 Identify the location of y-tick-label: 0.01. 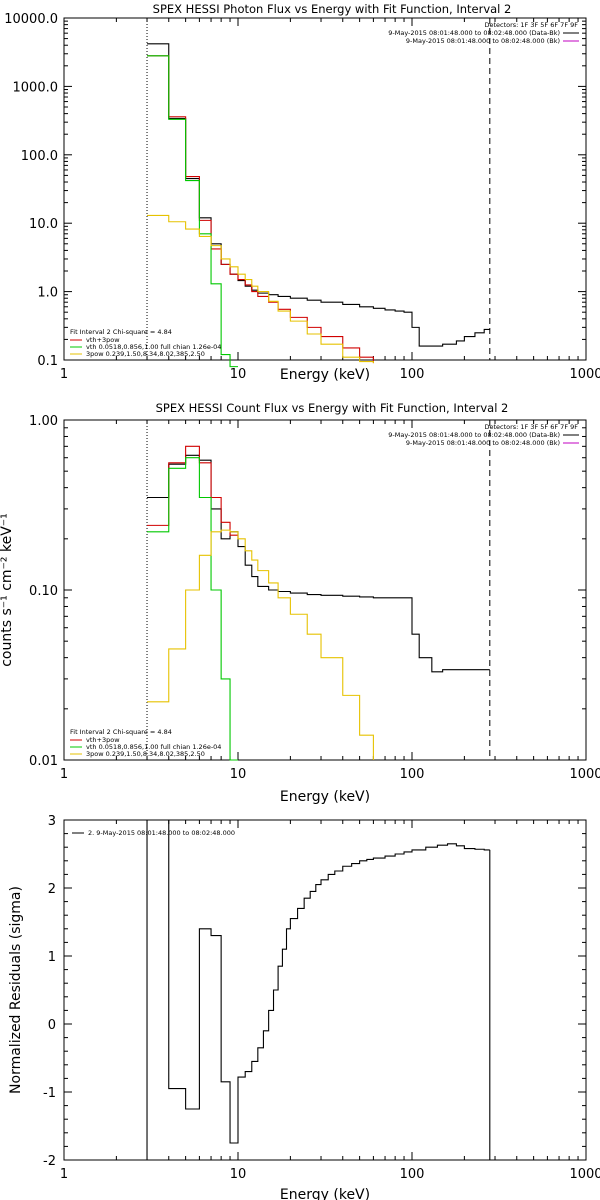
(43, 761).